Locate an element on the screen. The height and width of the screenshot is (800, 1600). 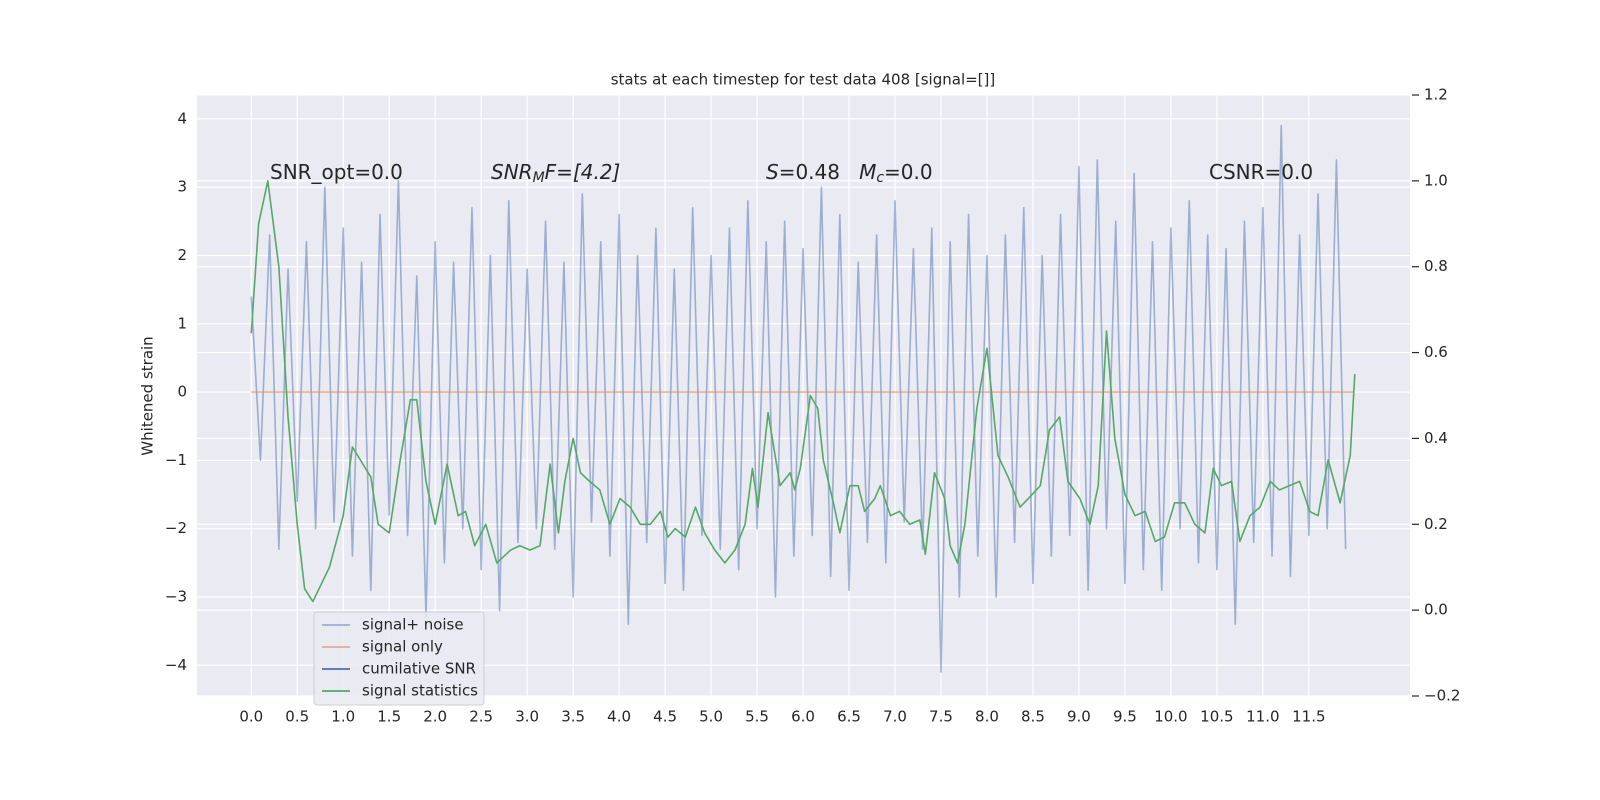
y2-tick-label: 0.8 is located at coordinates (1436, 266).